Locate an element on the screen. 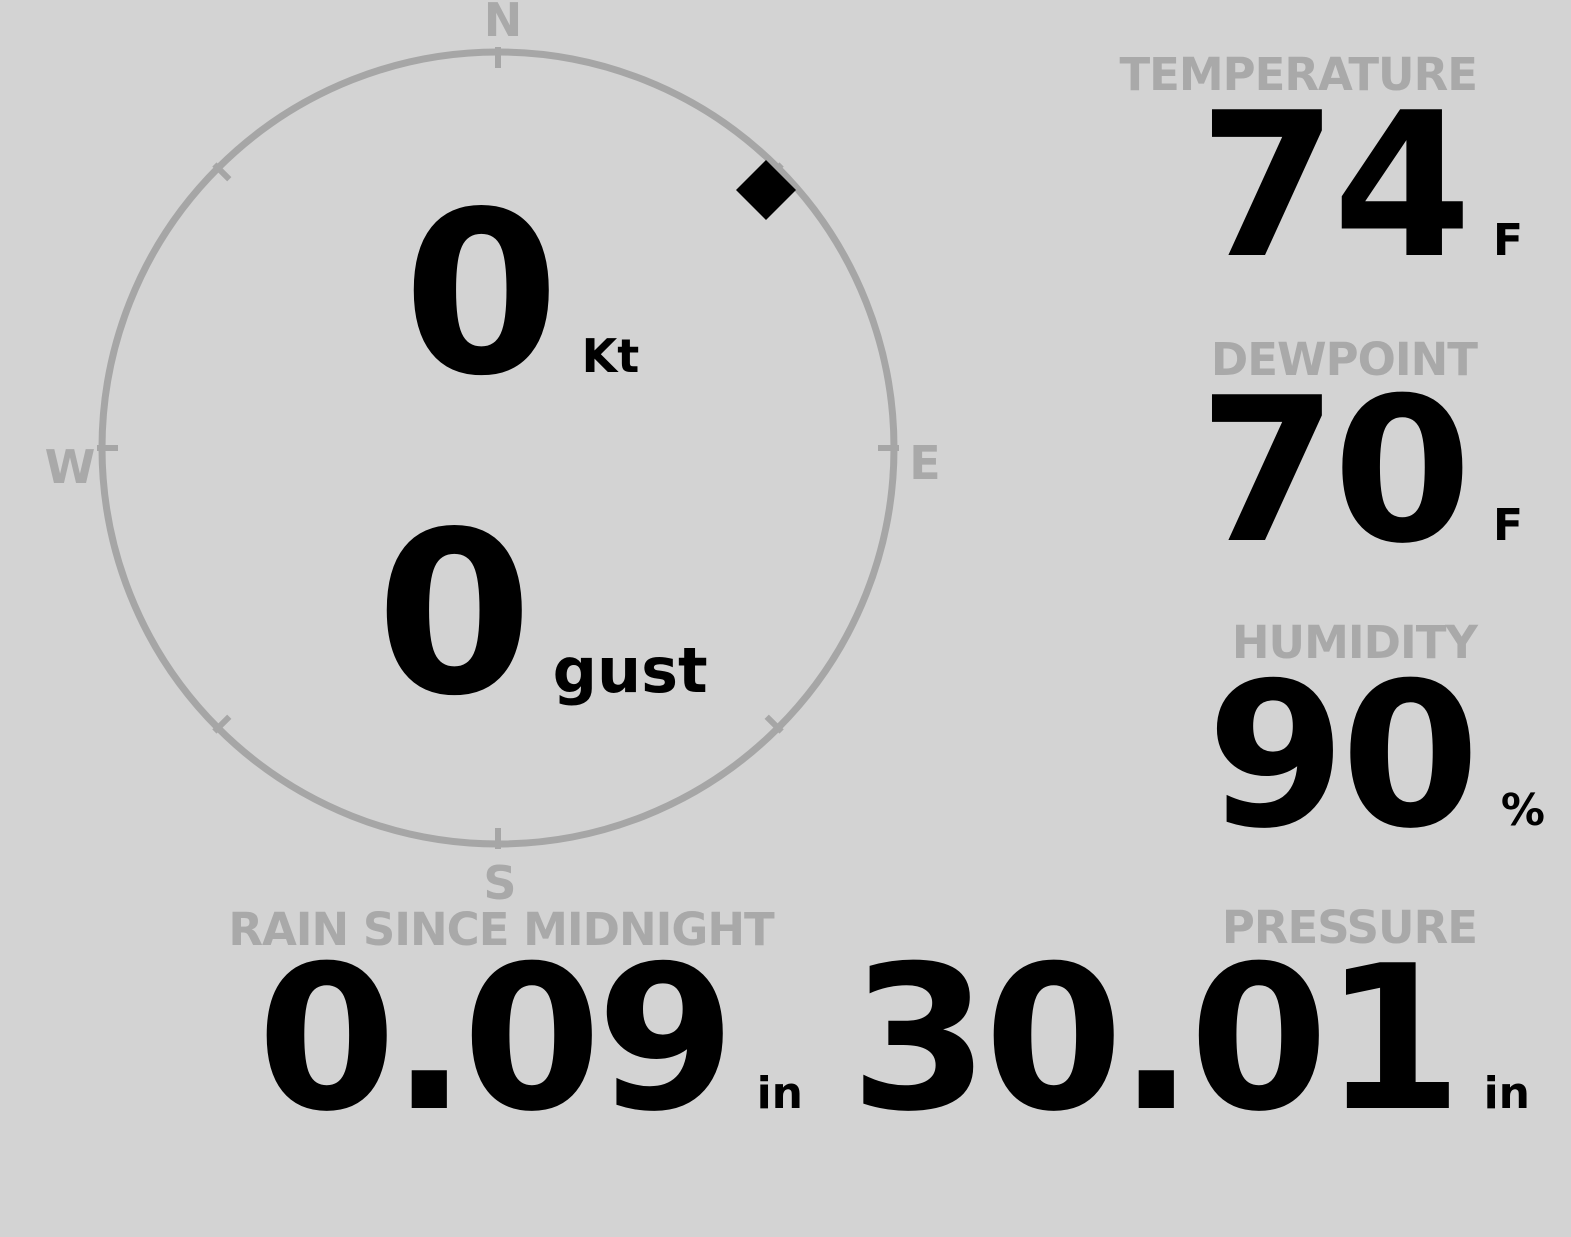 Image resolution: width=1571 pixels, height=1237 pixels. temperature-value: 74 is located at coordinates (1335, 186).